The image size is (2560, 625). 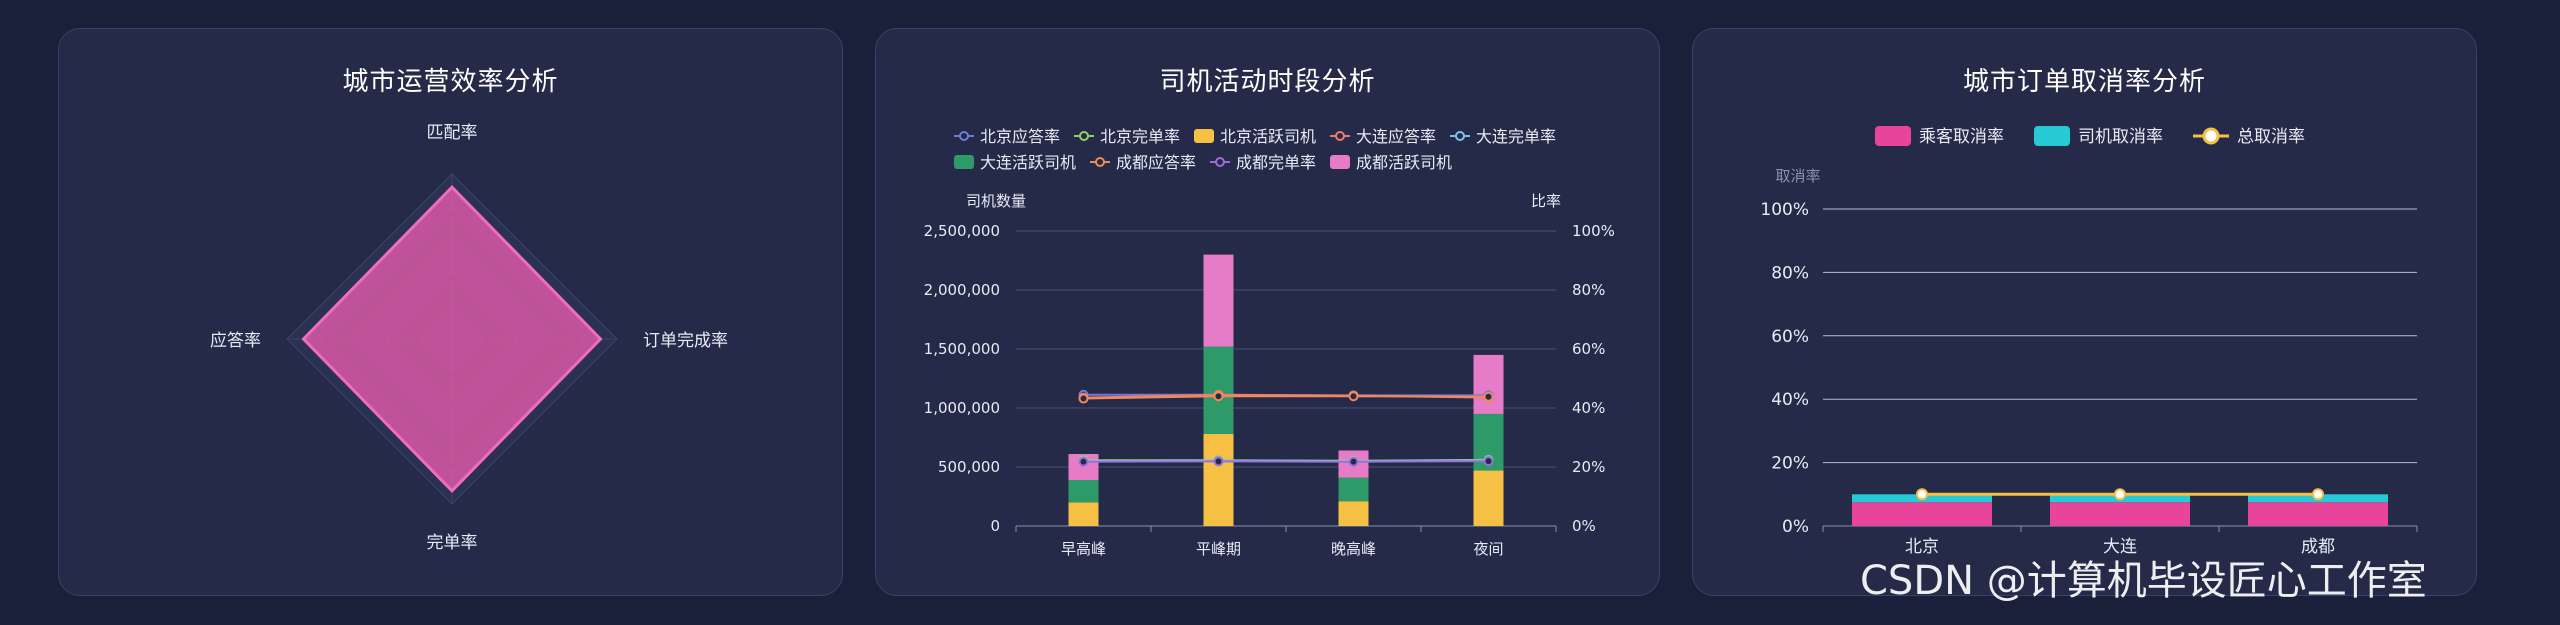 I want to click on legend-label: 北京活跃司机, so click(x=1268, y=136).